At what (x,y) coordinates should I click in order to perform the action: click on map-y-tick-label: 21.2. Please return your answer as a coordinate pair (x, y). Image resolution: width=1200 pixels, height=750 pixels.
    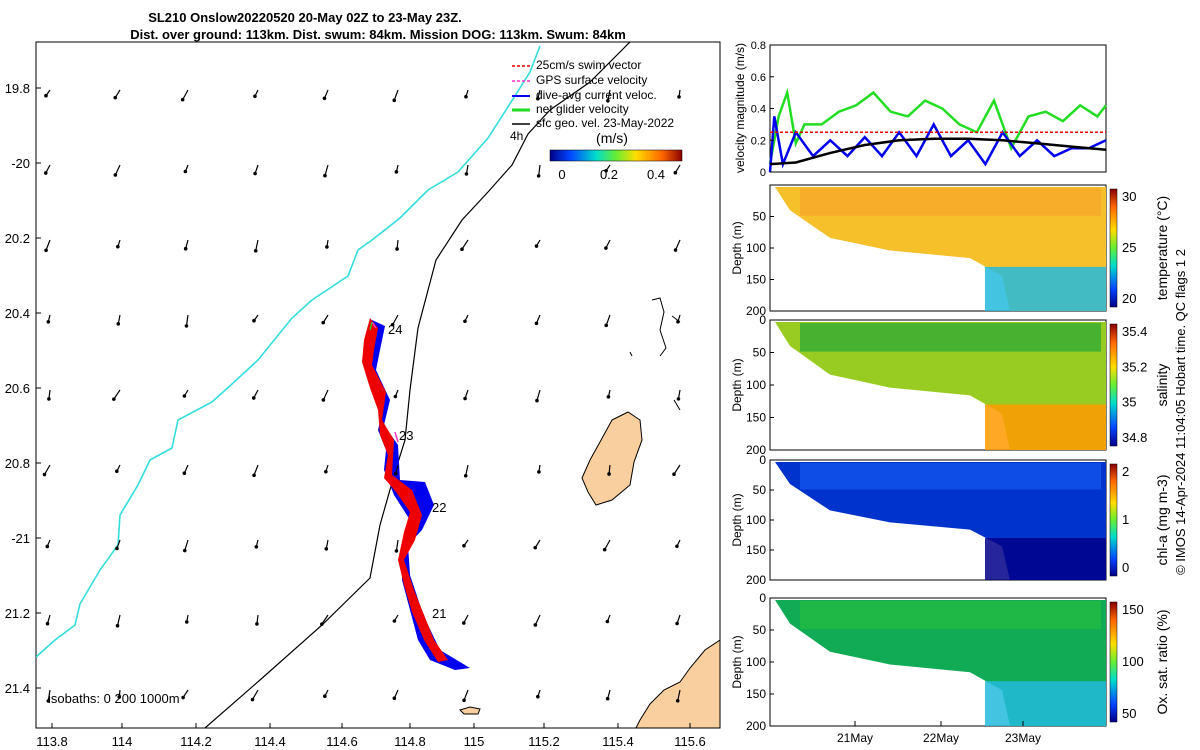
    Looking at the image, I should click on (17, 613).